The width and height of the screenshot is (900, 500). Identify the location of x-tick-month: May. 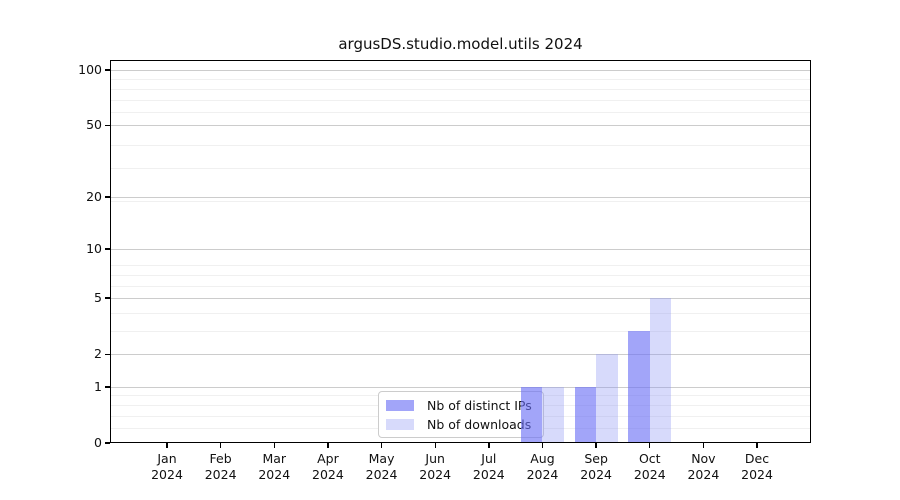
(381, 458).